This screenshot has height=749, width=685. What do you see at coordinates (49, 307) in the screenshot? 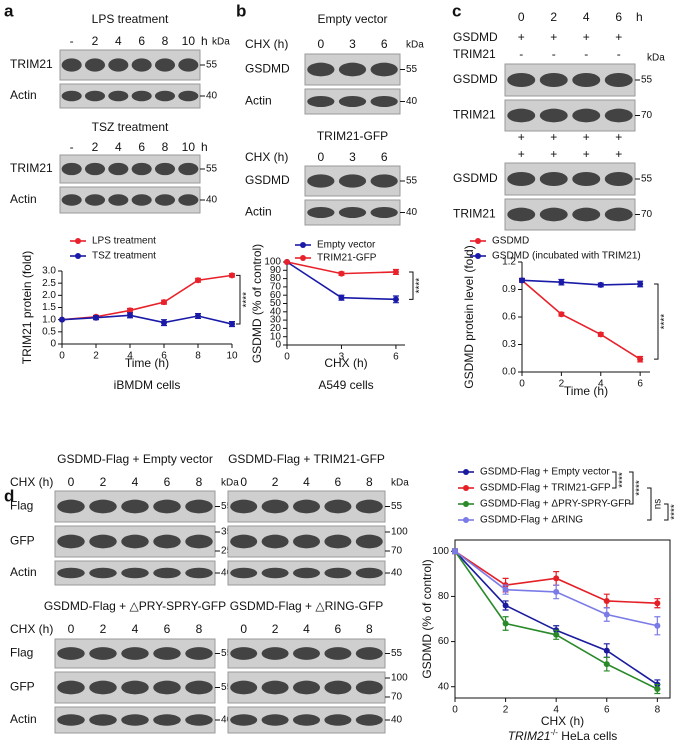
I see `y-tick-label: 1.5` at bounding box center [49, 307].